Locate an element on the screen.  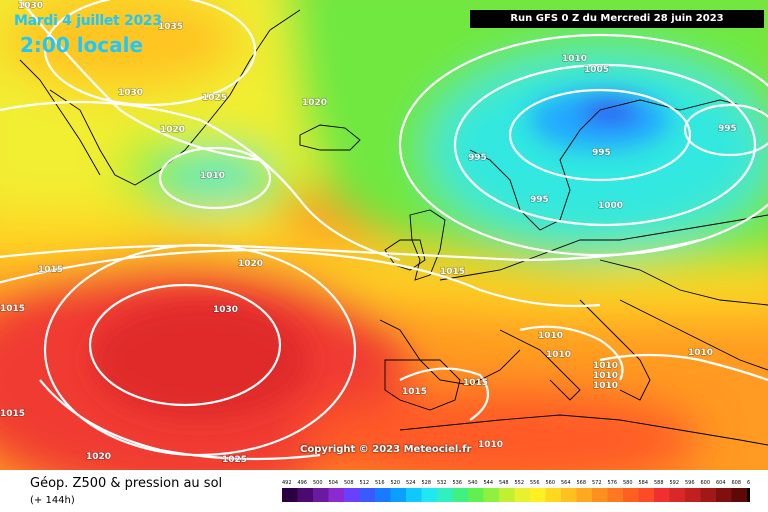
color-scale-tick: 564 is located at coordinates (566, 483).